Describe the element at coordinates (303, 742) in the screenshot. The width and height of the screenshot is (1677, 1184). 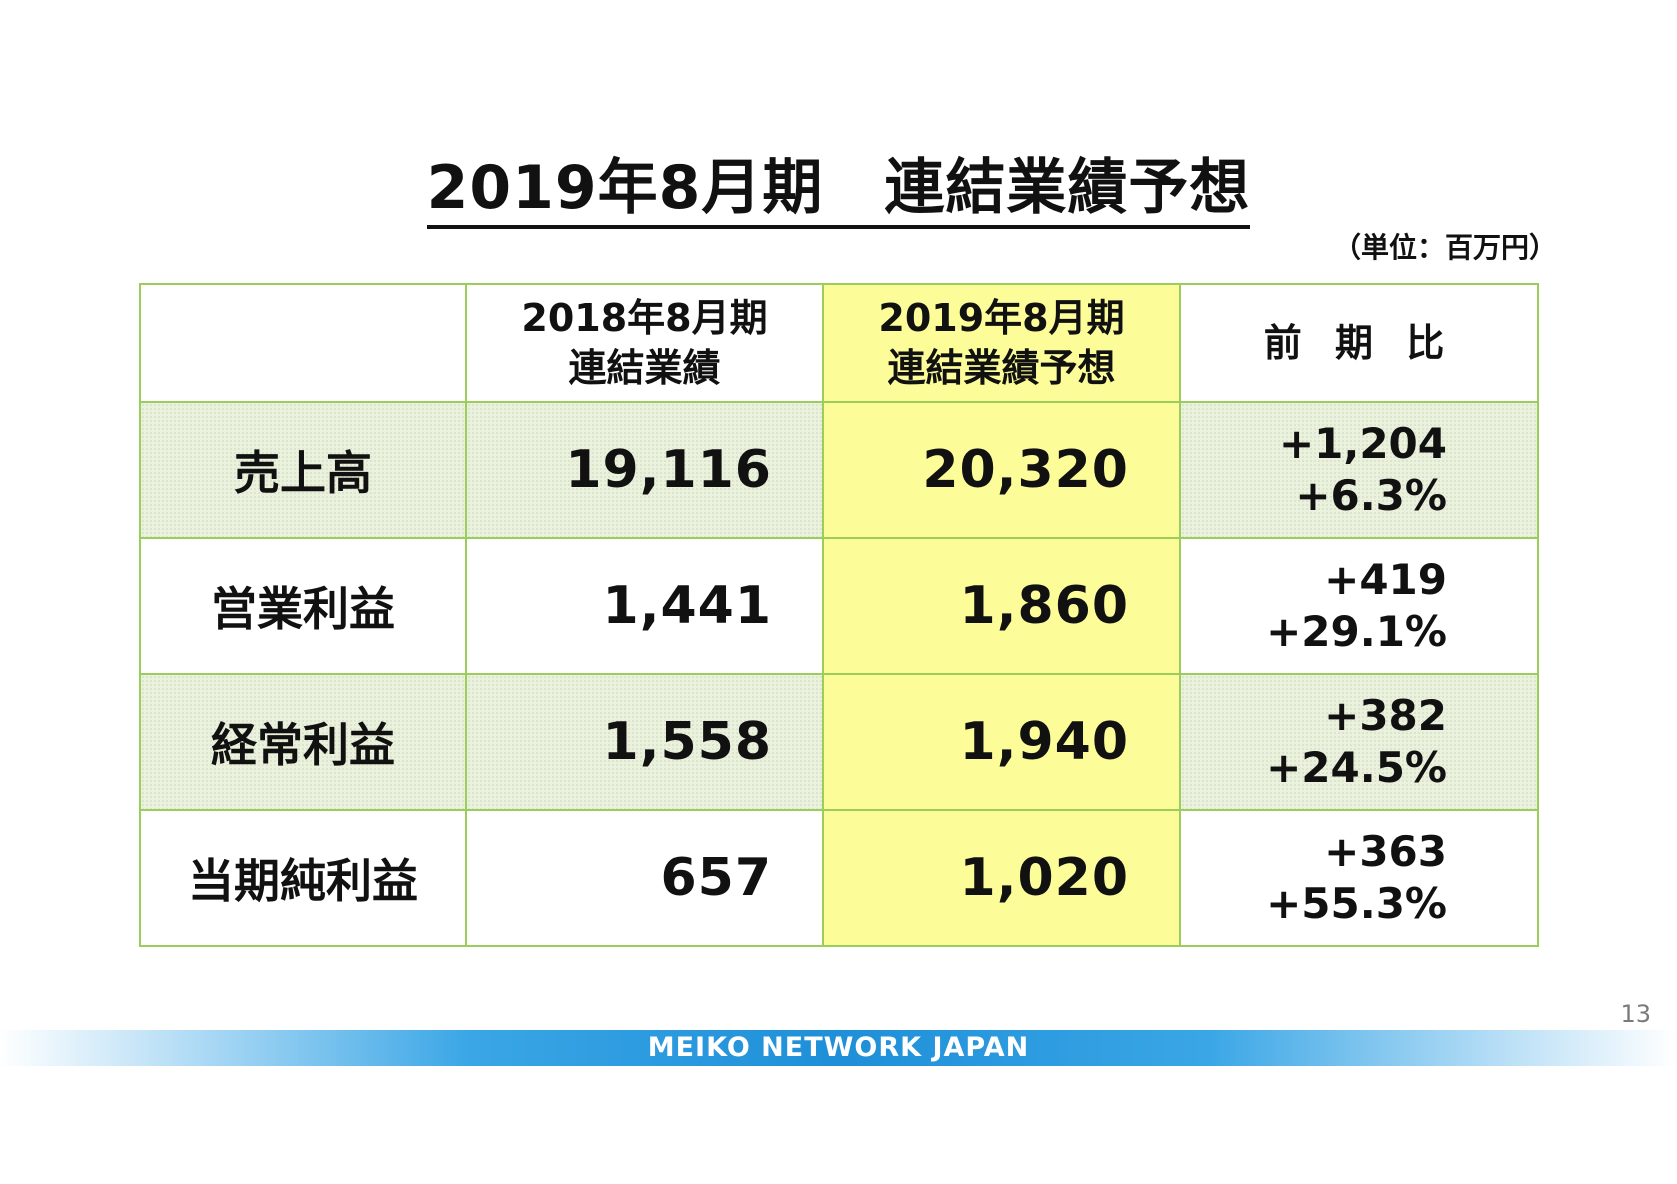
I see `row-label: 経常利益` at that location.